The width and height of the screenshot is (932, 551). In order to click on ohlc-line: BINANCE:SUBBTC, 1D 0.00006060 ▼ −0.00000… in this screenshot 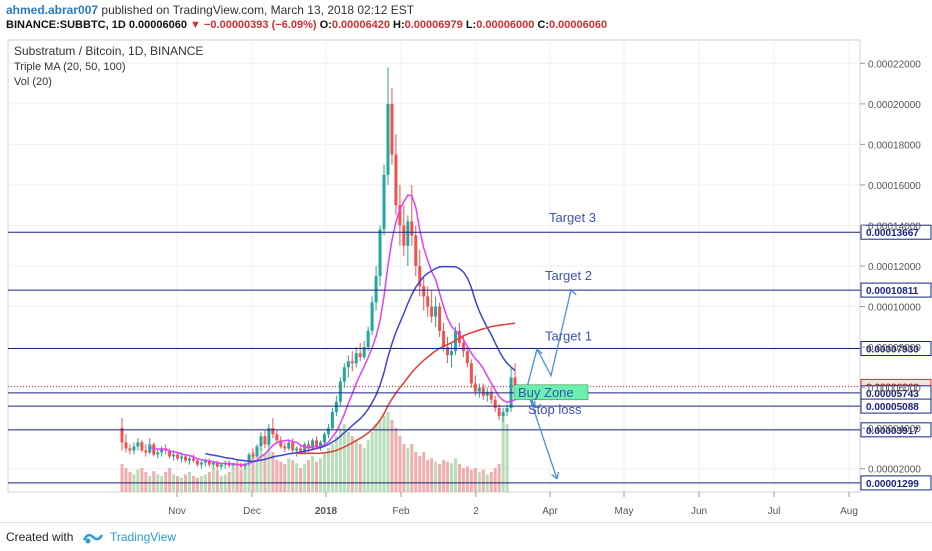, I will do `click(306, 25)`.